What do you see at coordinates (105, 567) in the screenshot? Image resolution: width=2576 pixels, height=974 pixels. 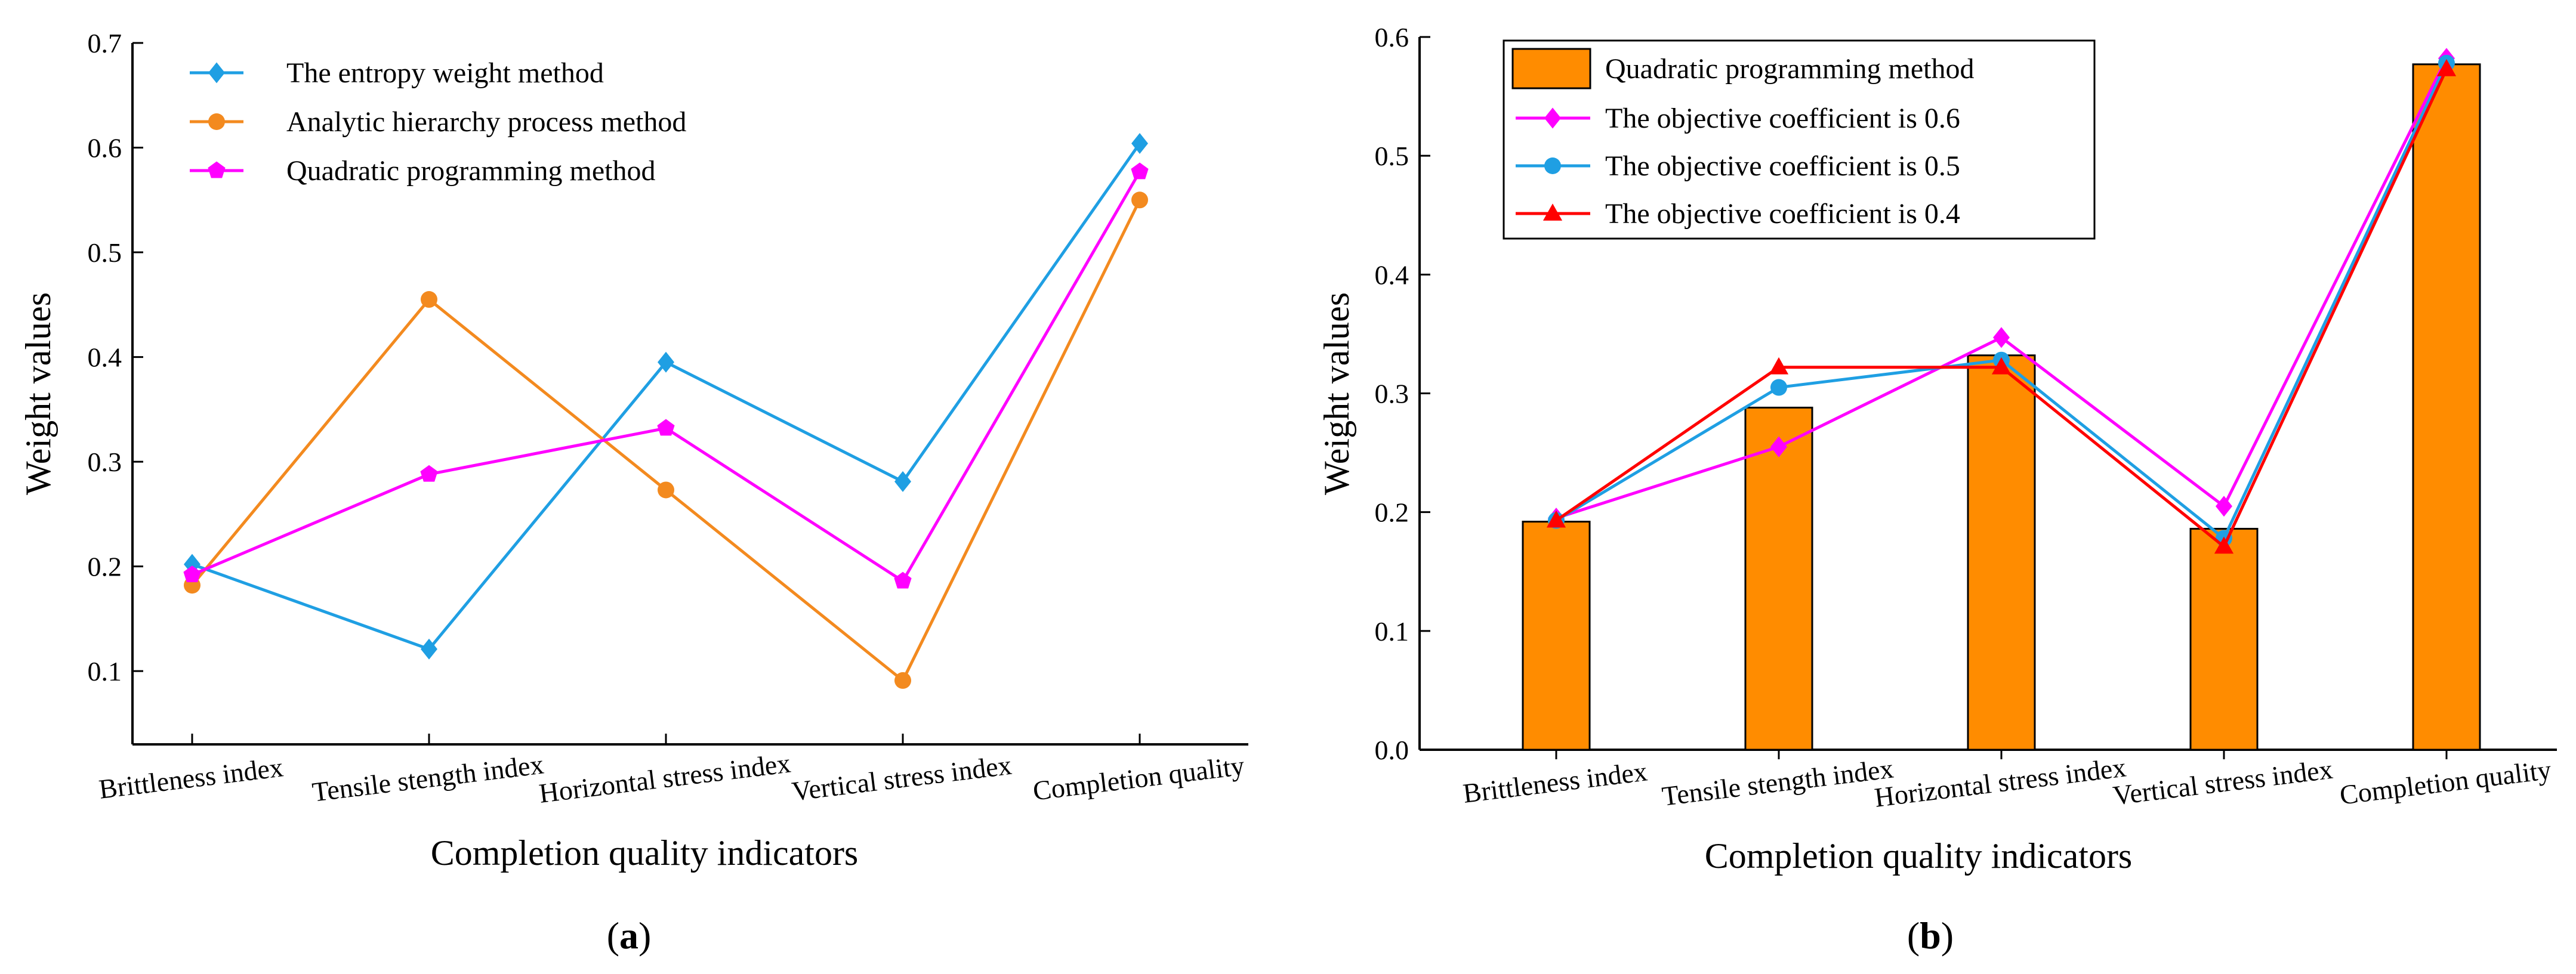 I see `panel-a-y-tick-label: 0.2` at bounding box center [105, 567].